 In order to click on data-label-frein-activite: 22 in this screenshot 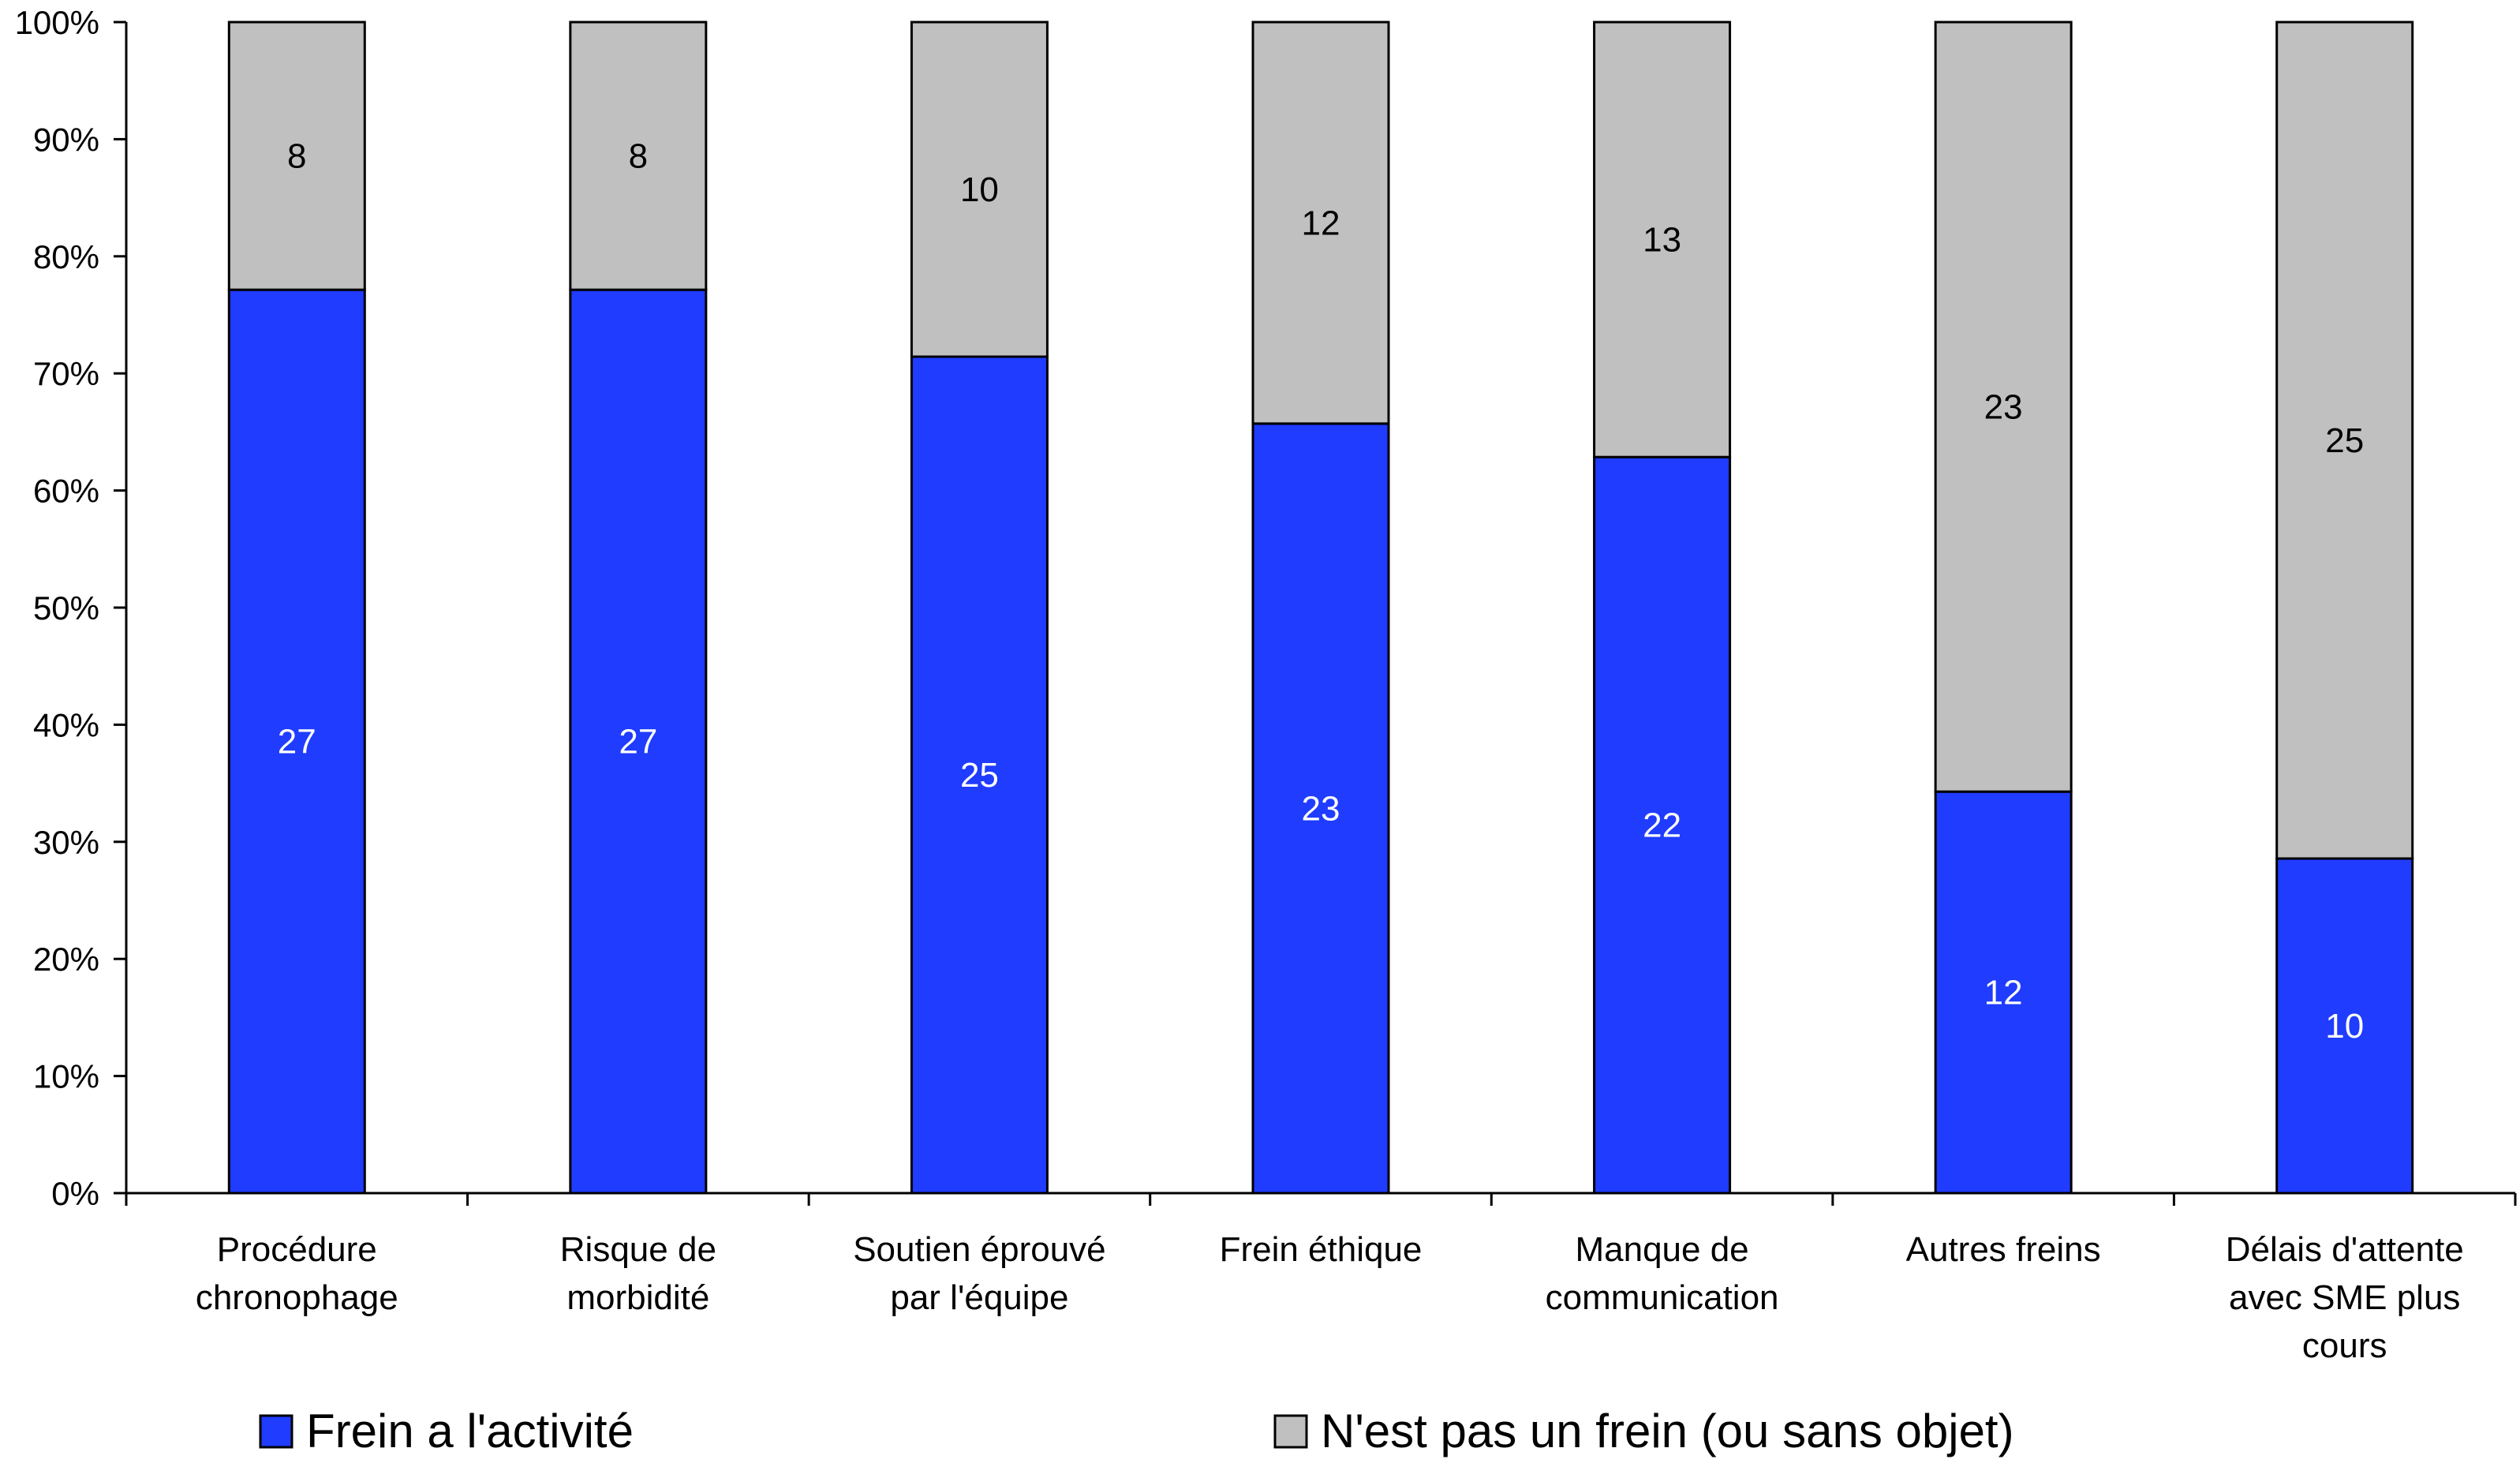, I will do `click(1662, 825)`.